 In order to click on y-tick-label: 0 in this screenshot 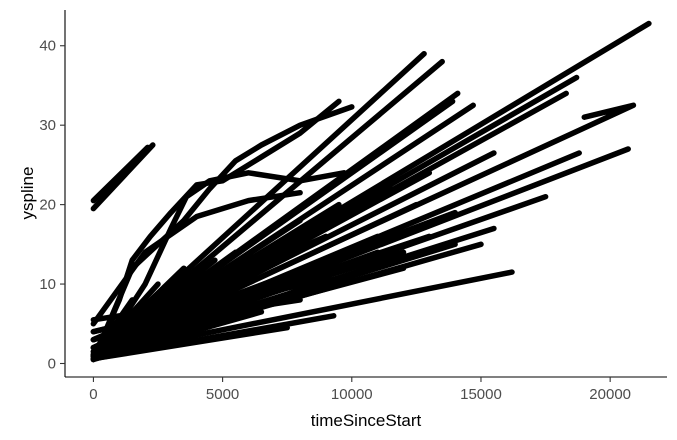, I will do `click(52, 363)`.